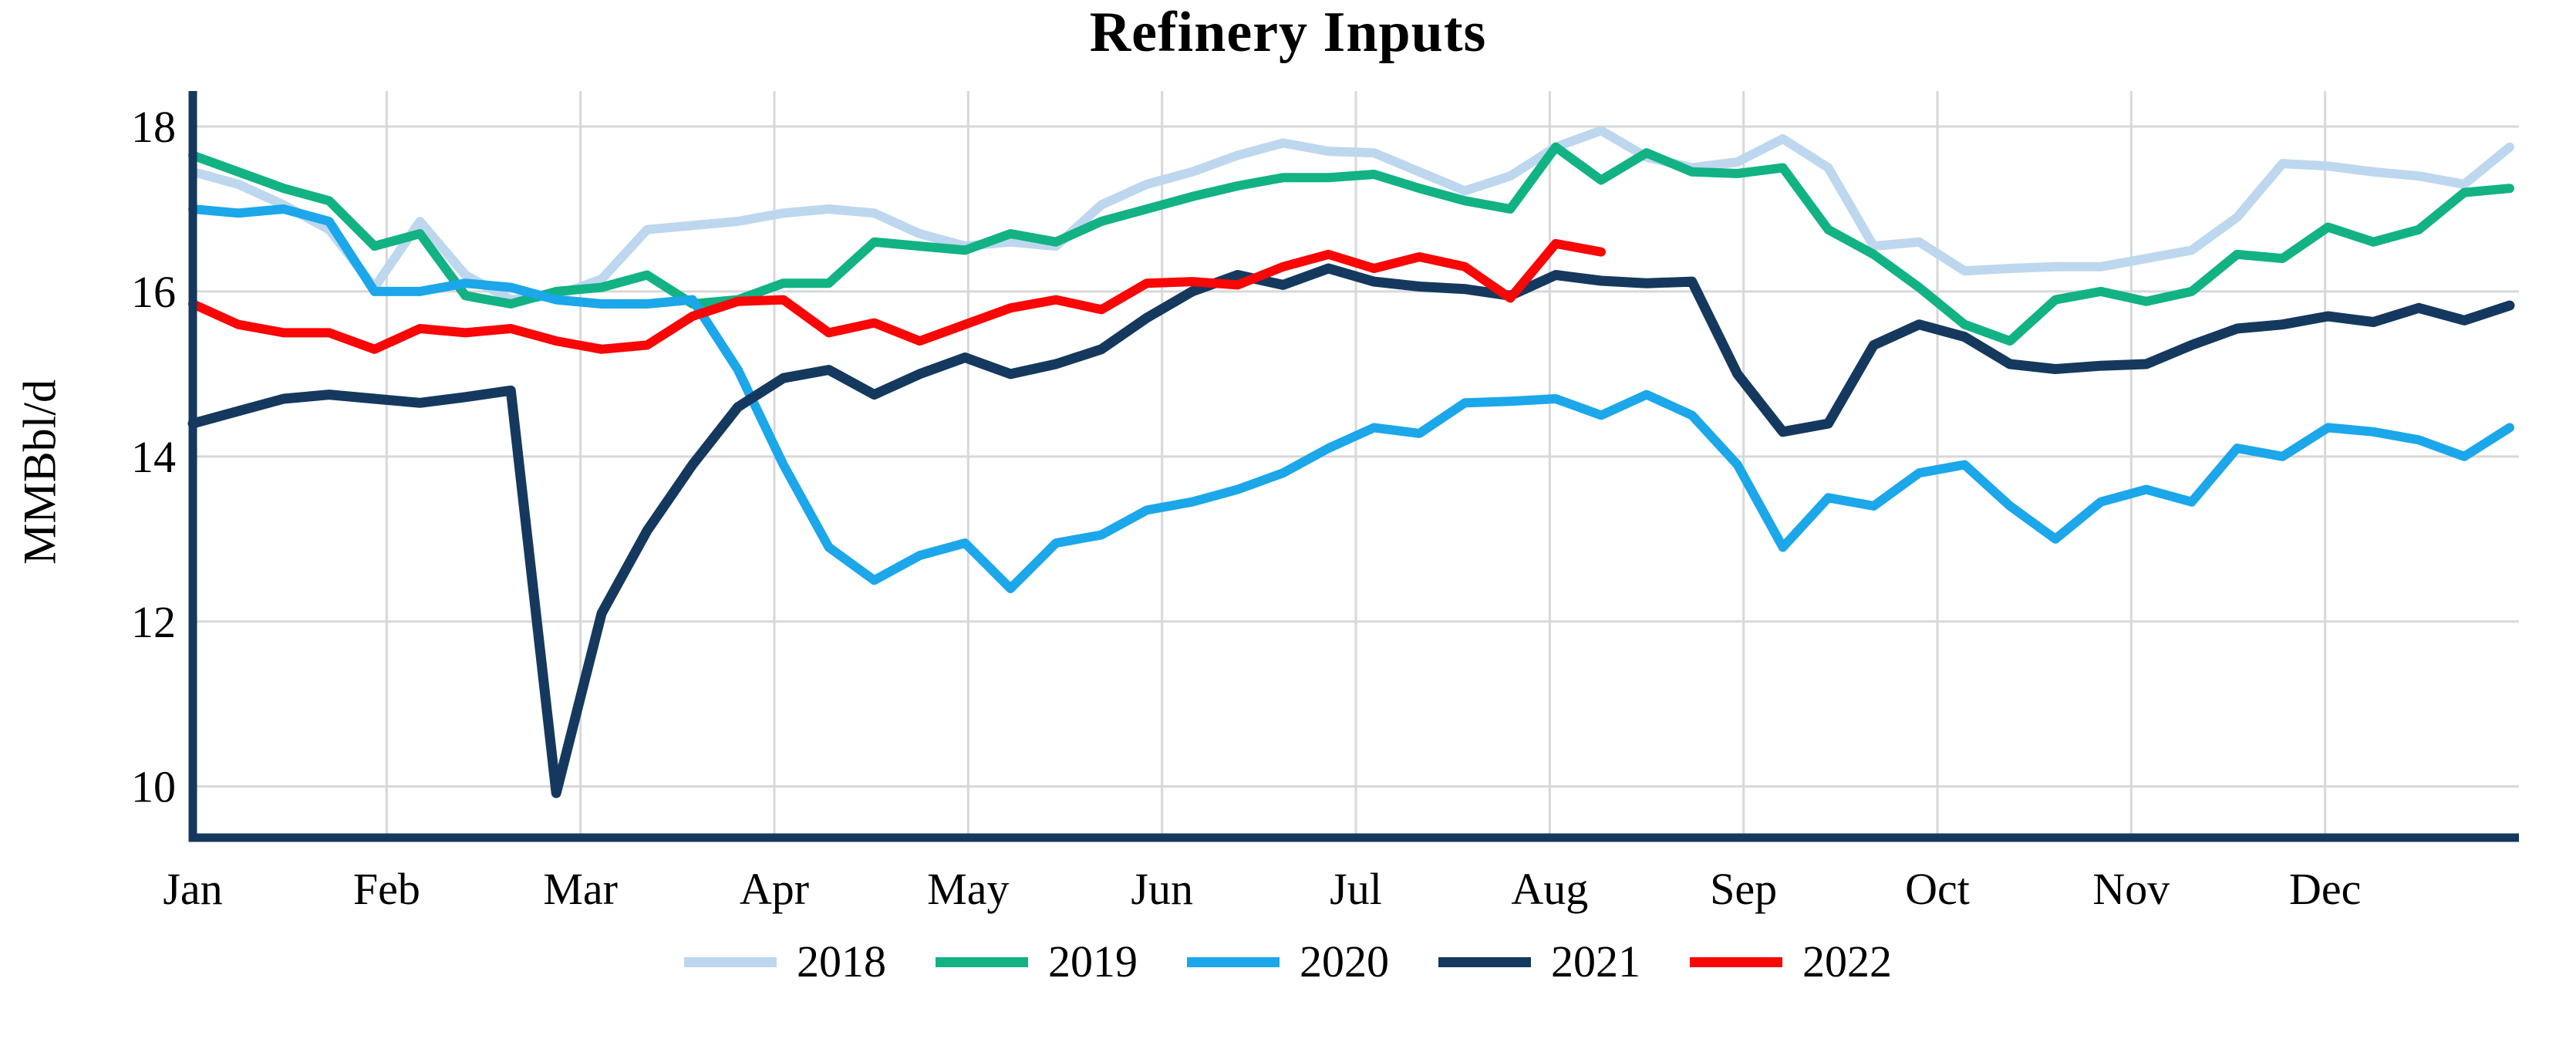  I want to click on legend-label-2021: 2021, so click(1595, 961).